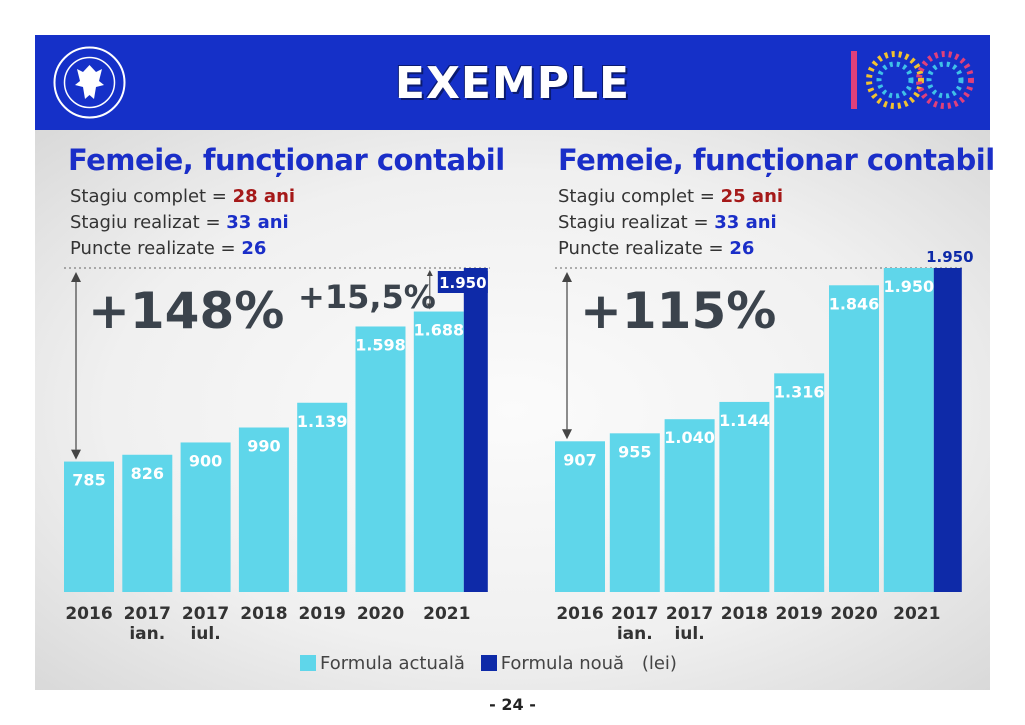  Describe the element at coordinates (689, 437) in the screenshot. I see `right-bar-label: 1.040` at that location.